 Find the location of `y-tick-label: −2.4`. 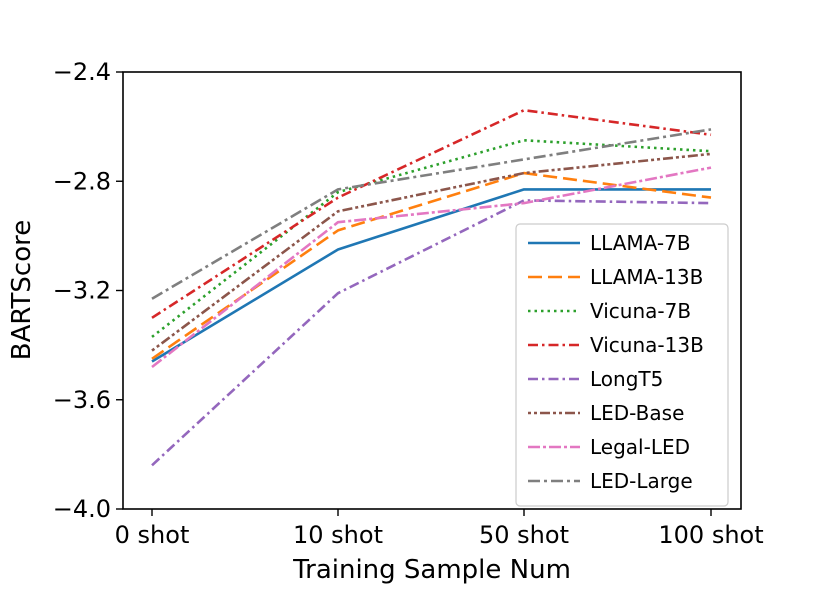

y-tick-label: −2.4 is located at coordinates (82, 72).